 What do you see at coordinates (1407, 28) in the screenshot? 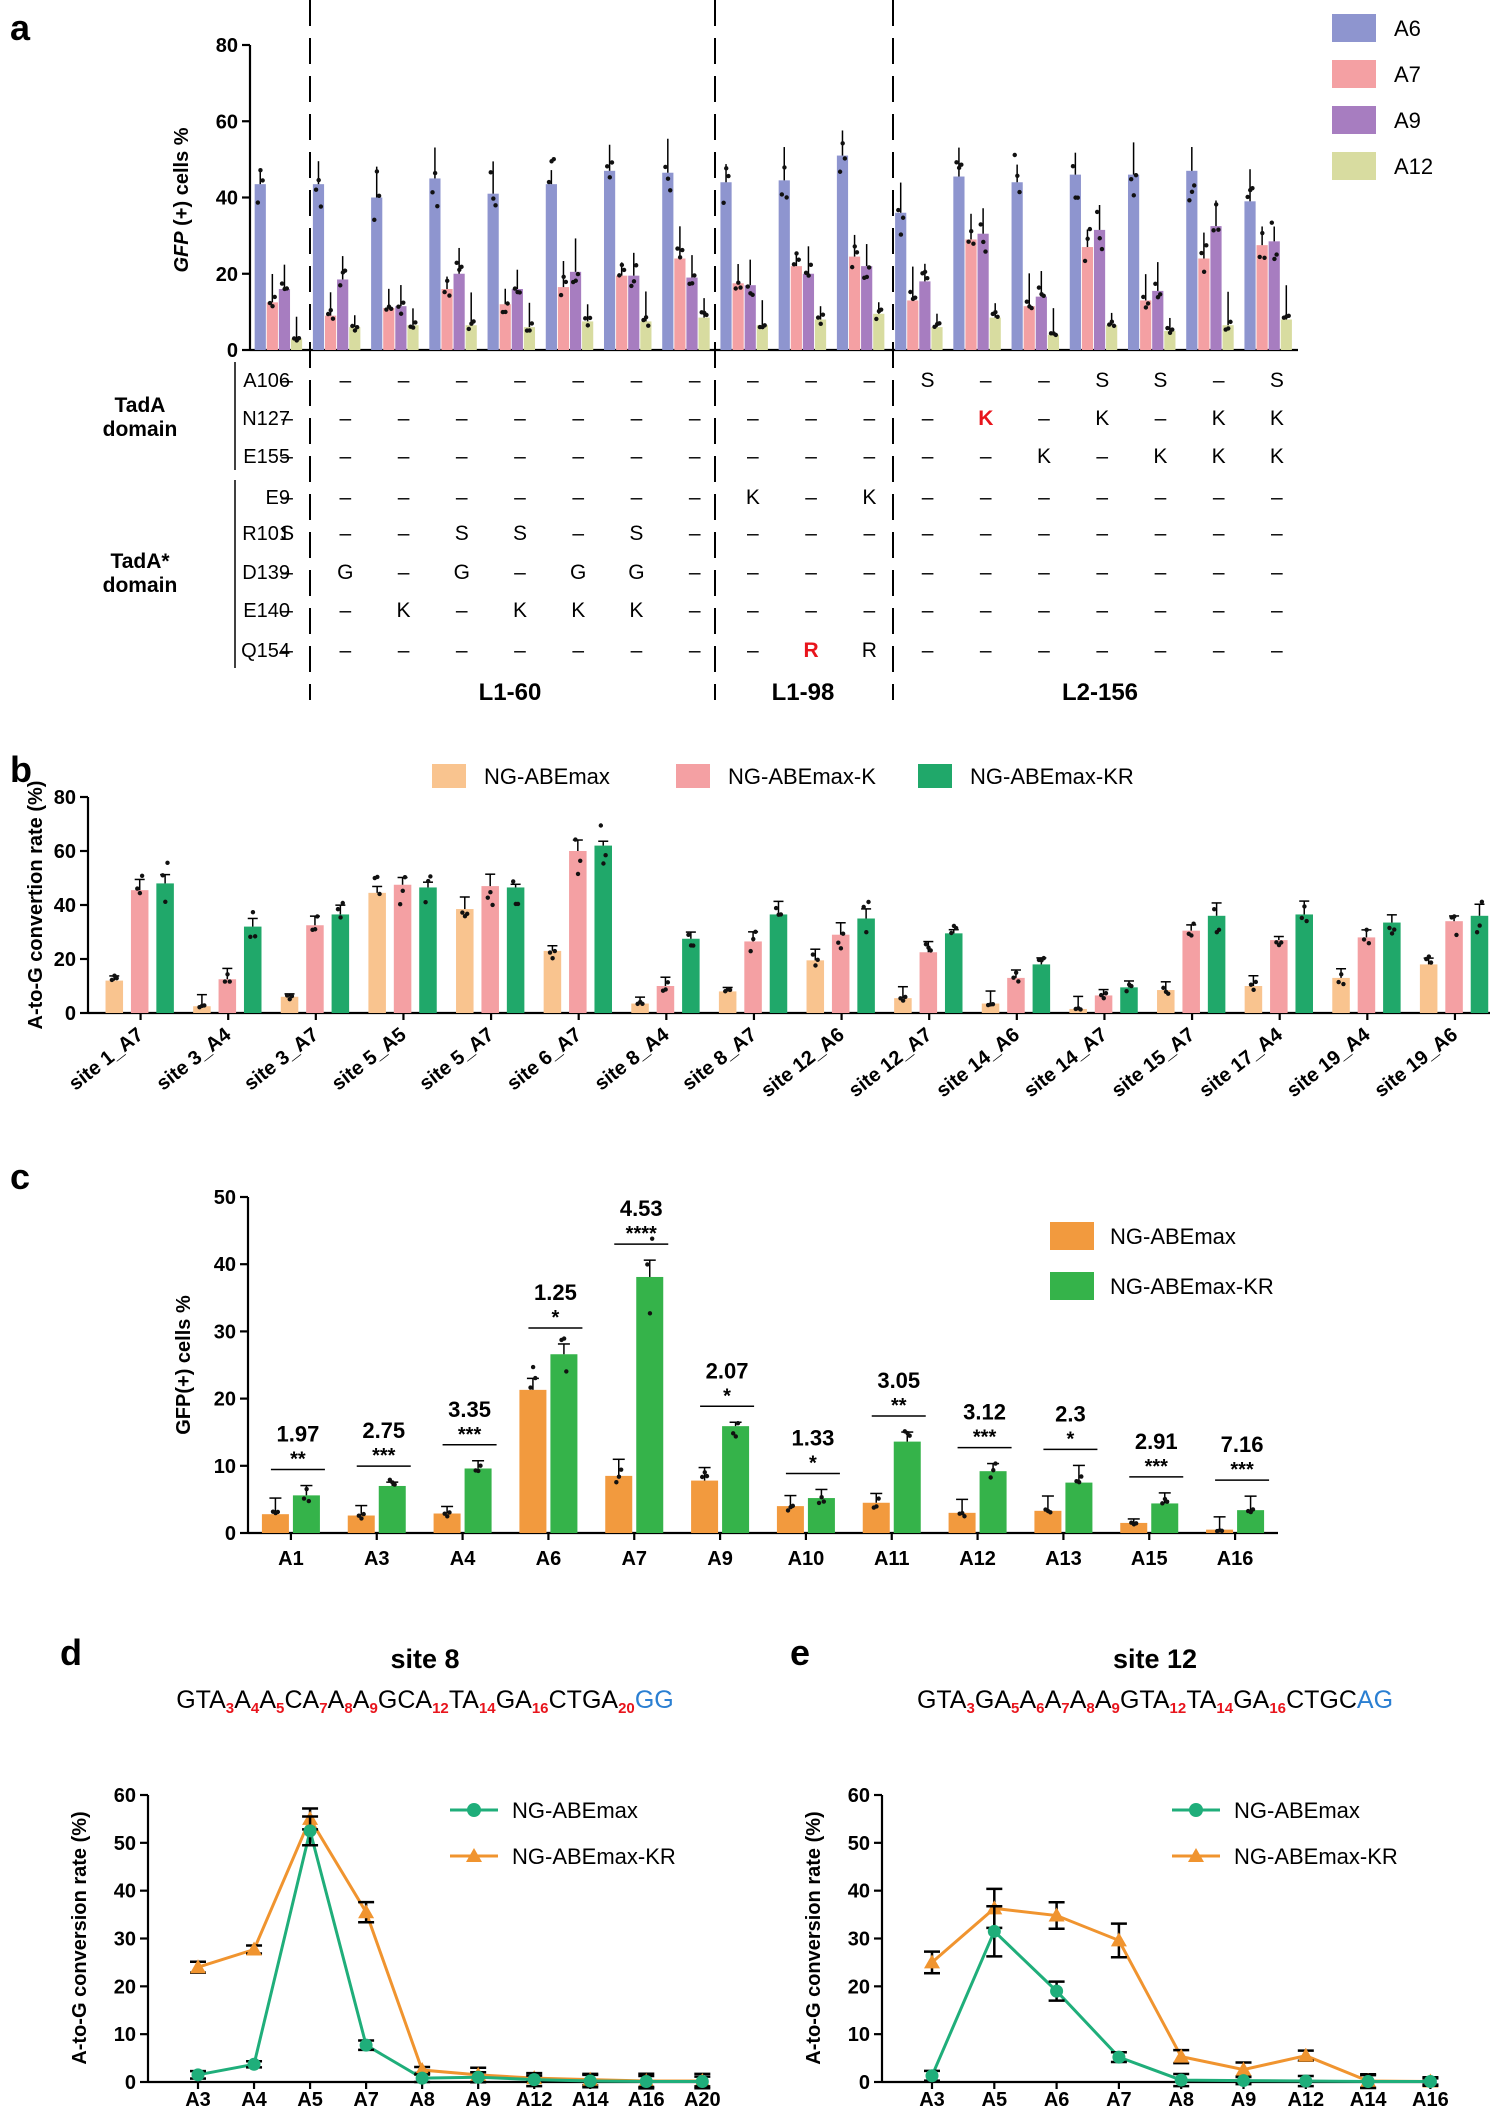
I see `panel-a-legend-label: A6` at bounding box center [1407, 28].